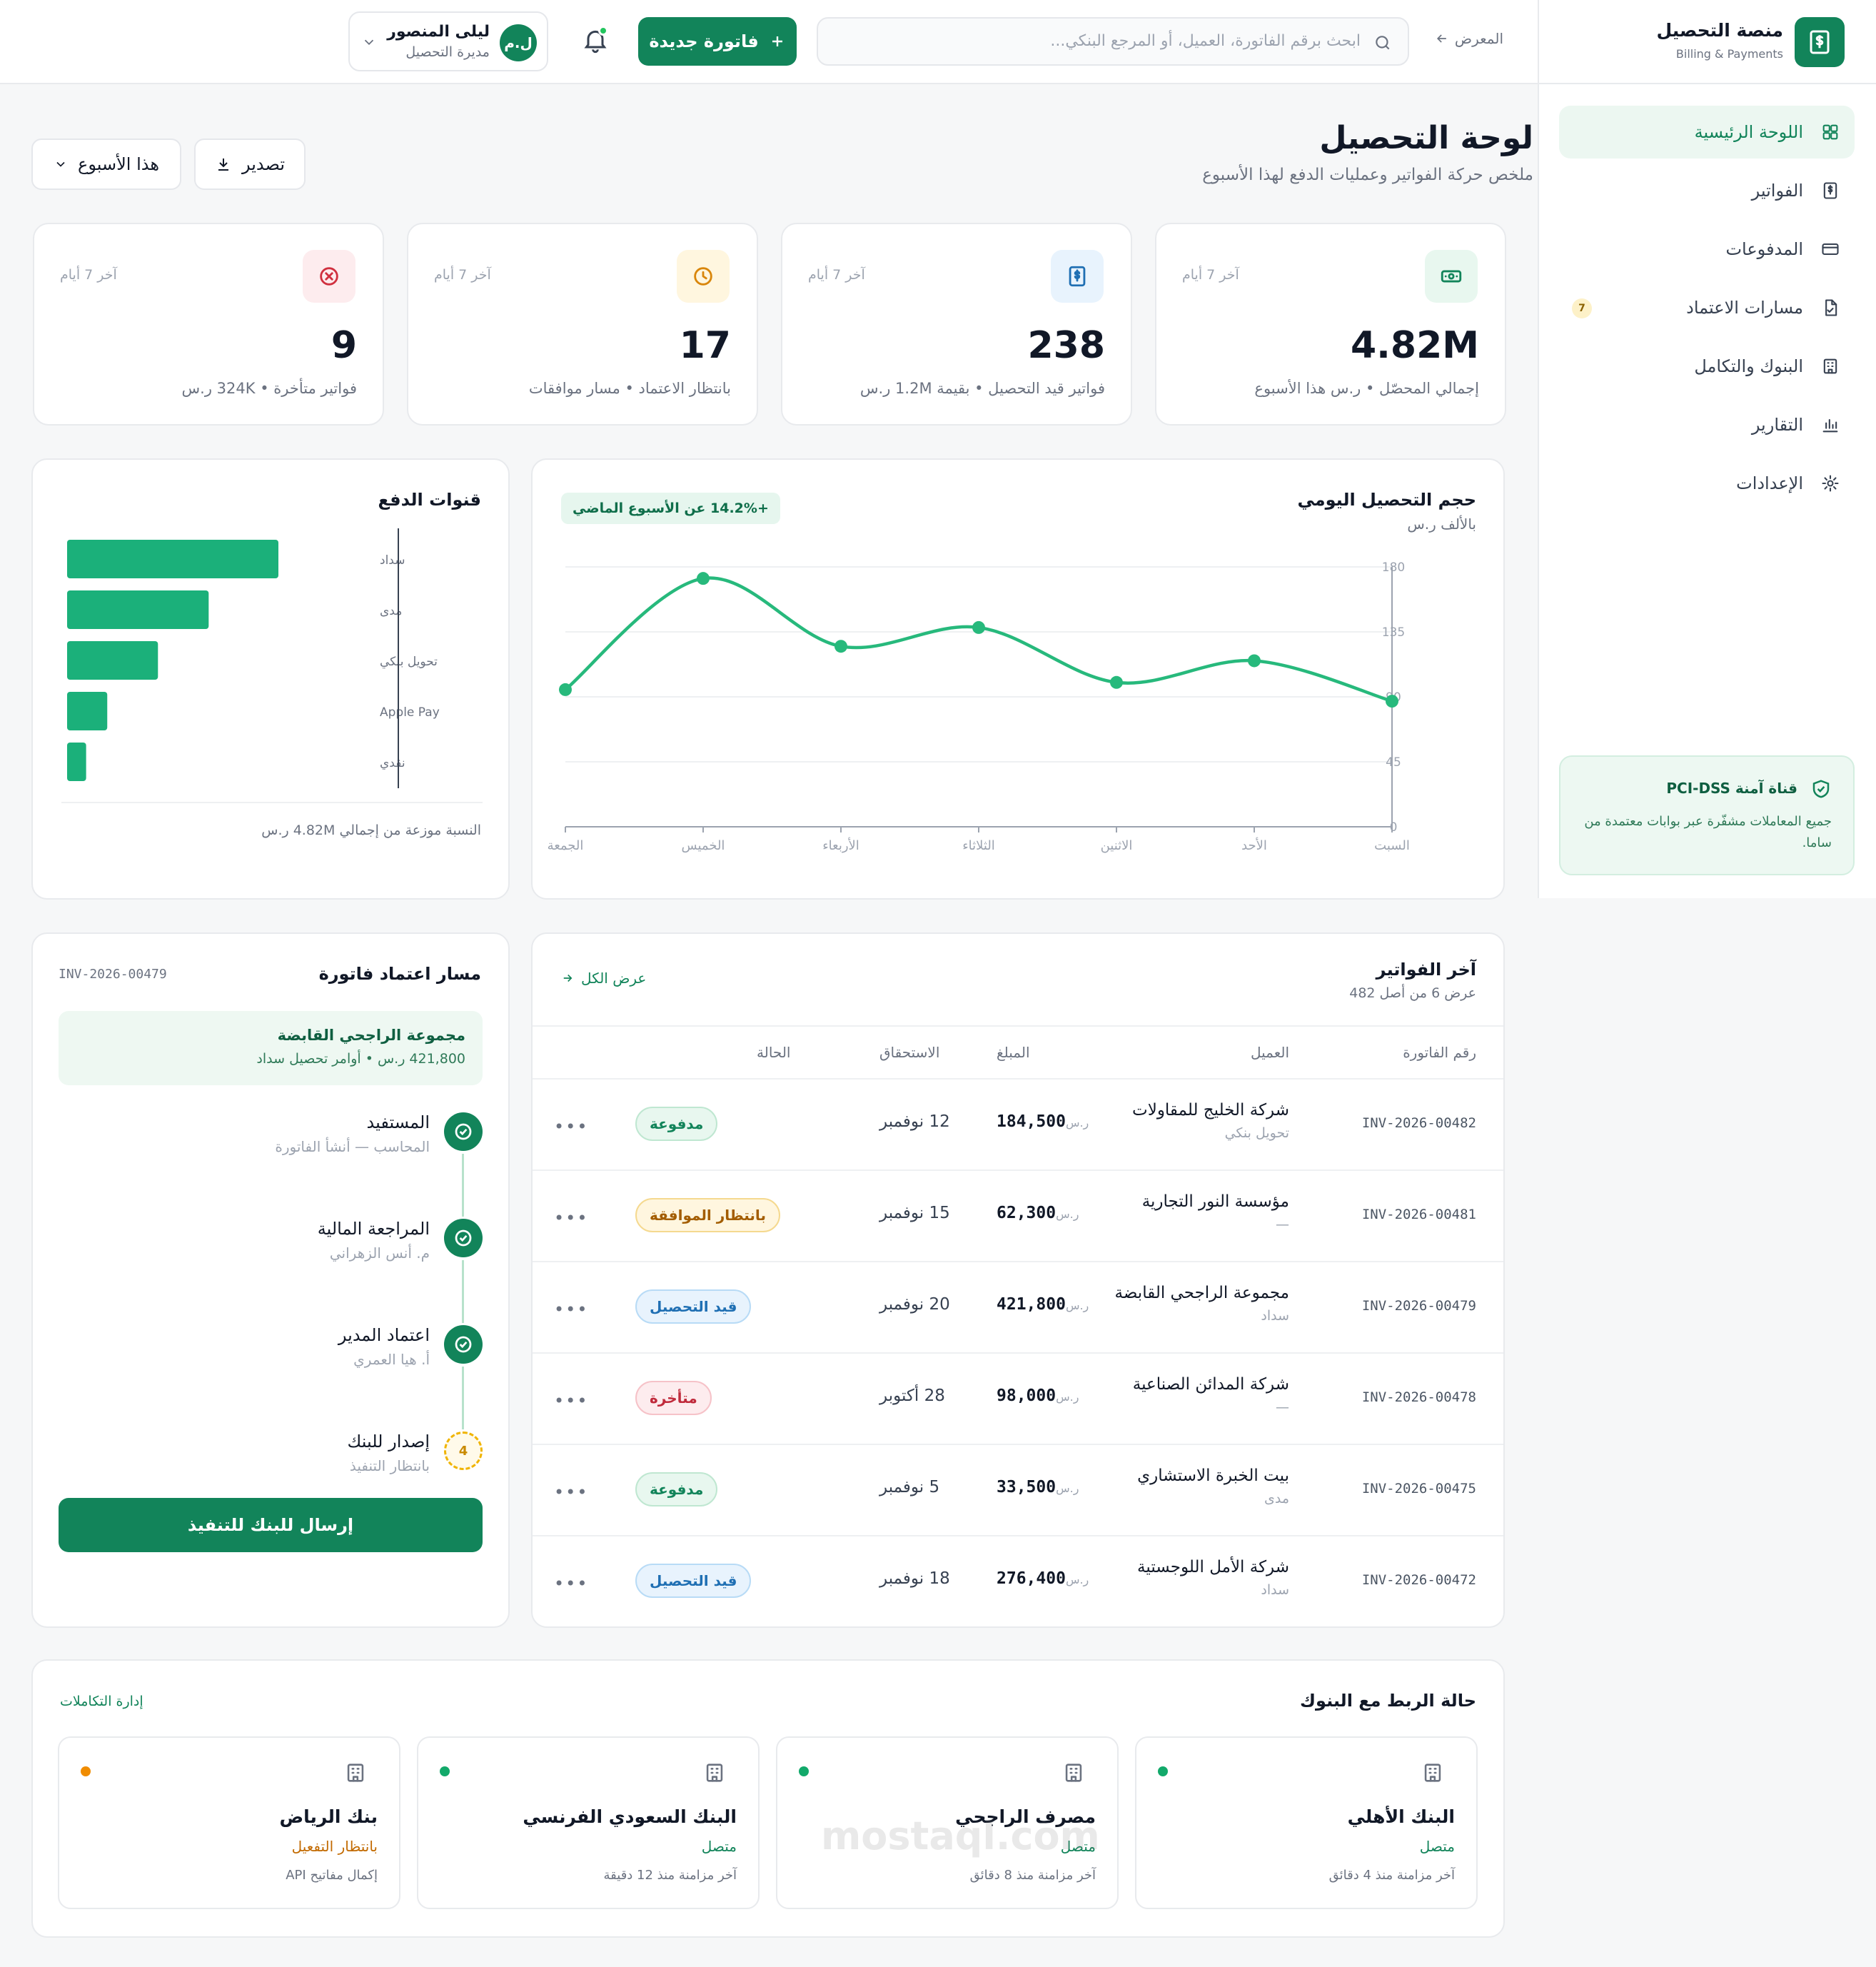 The width and height of the screenshot is (1876, 1967). I want to click on amount: 33,500, so click(1026, 1487).